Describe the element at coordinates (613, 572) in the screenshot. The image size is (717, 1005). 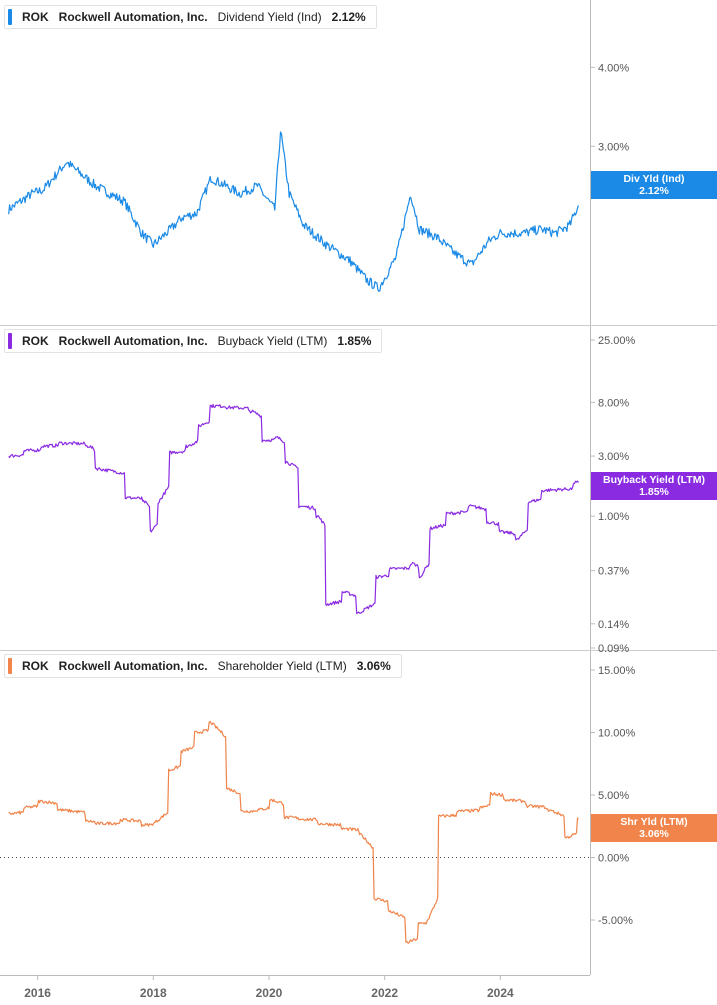
I see `y-tick-label: 0.37%` at that location.